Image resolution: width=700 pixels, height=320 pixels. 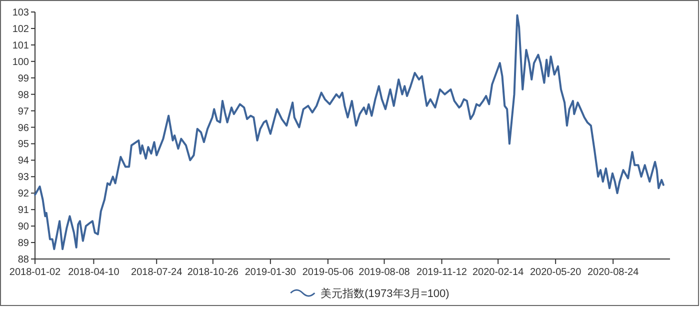 I want to click on y-tick-label: 101, so click(x=21, y=46).